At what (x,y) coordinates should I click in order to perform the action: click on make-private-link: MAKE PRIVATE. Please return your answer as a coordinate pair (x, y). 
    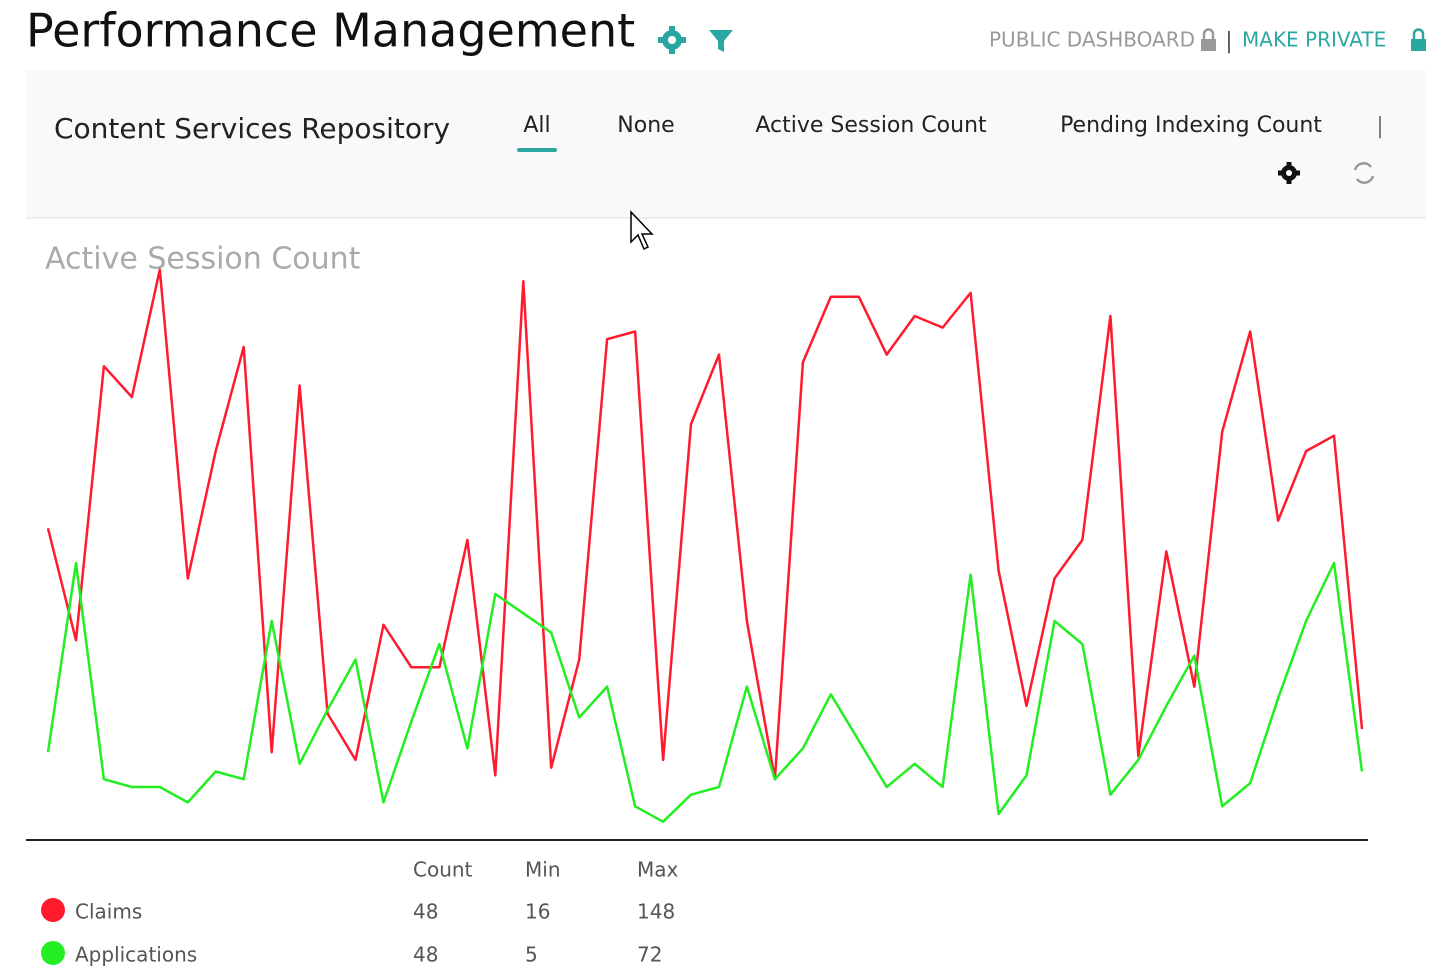
    Looking at the image, I should click on (1314, 40).